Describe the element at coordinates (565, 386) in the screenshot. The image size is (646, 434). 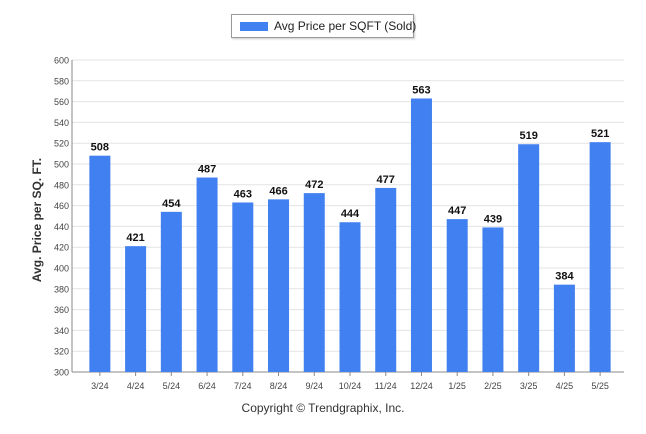
I see `x-tick-label: 4/25` at that location.